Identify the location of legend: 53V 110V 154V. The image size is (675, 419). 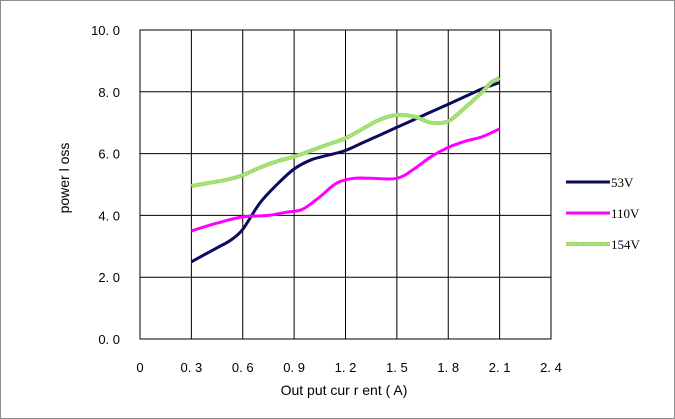
(603, 213).